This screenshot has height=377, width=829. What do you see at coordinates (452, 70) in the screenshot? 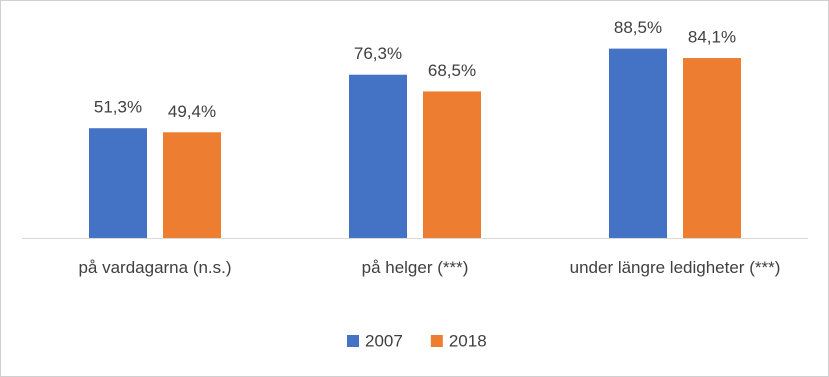
I see `value-label: 68,5%` at bounding box center [452, 70].